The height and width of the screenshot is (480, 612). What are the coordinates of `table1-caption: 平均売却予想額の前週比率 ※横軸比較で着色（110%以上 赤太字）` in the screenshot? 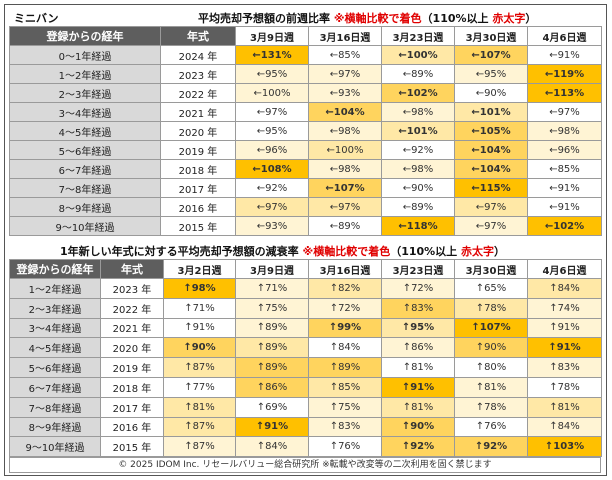 It's located at (367, 18).